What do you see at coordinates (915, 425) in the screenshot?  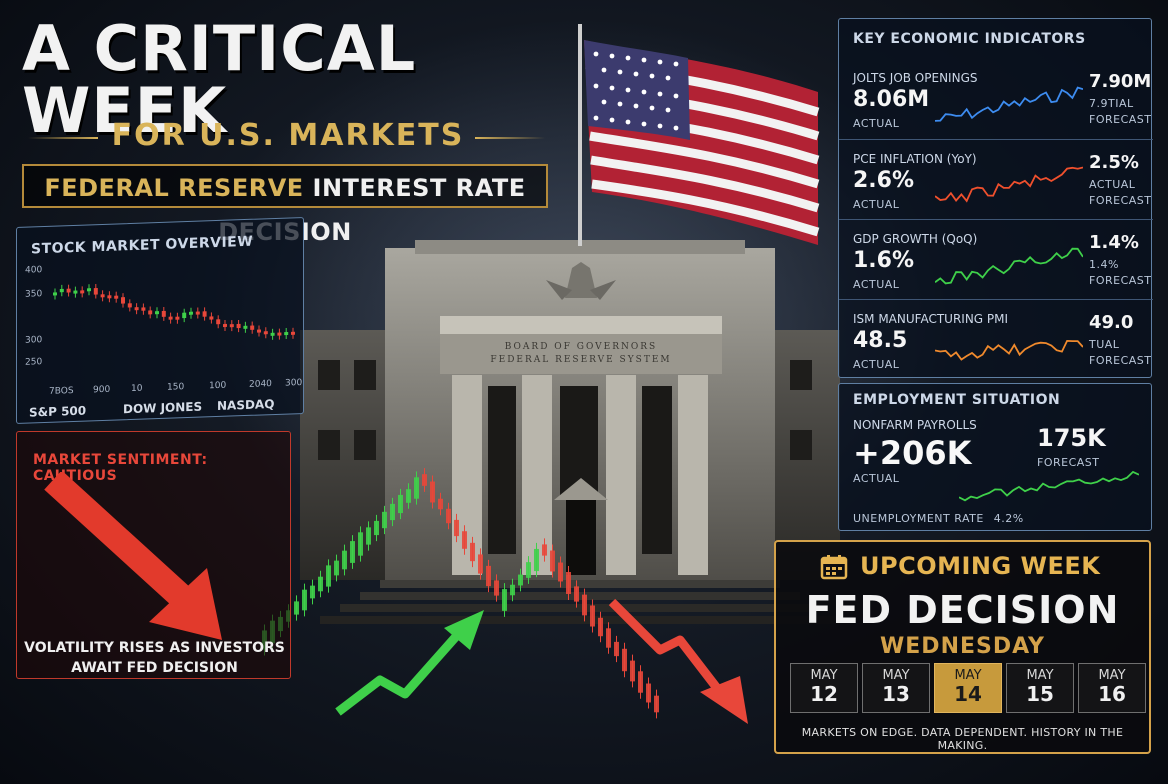 I see `nonfarm-label: NONFARM PAYROLLS` at bounding box center [915, 425].